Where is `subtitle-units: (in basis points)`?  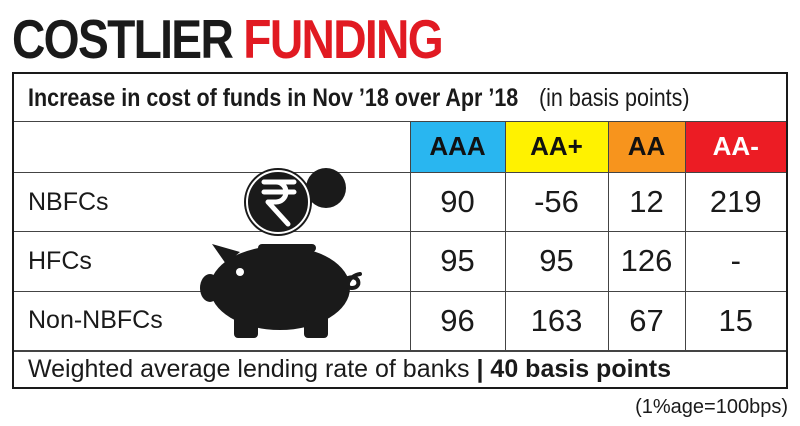
subtitle-units: (in basis points) is located at coordinates (614, 98).